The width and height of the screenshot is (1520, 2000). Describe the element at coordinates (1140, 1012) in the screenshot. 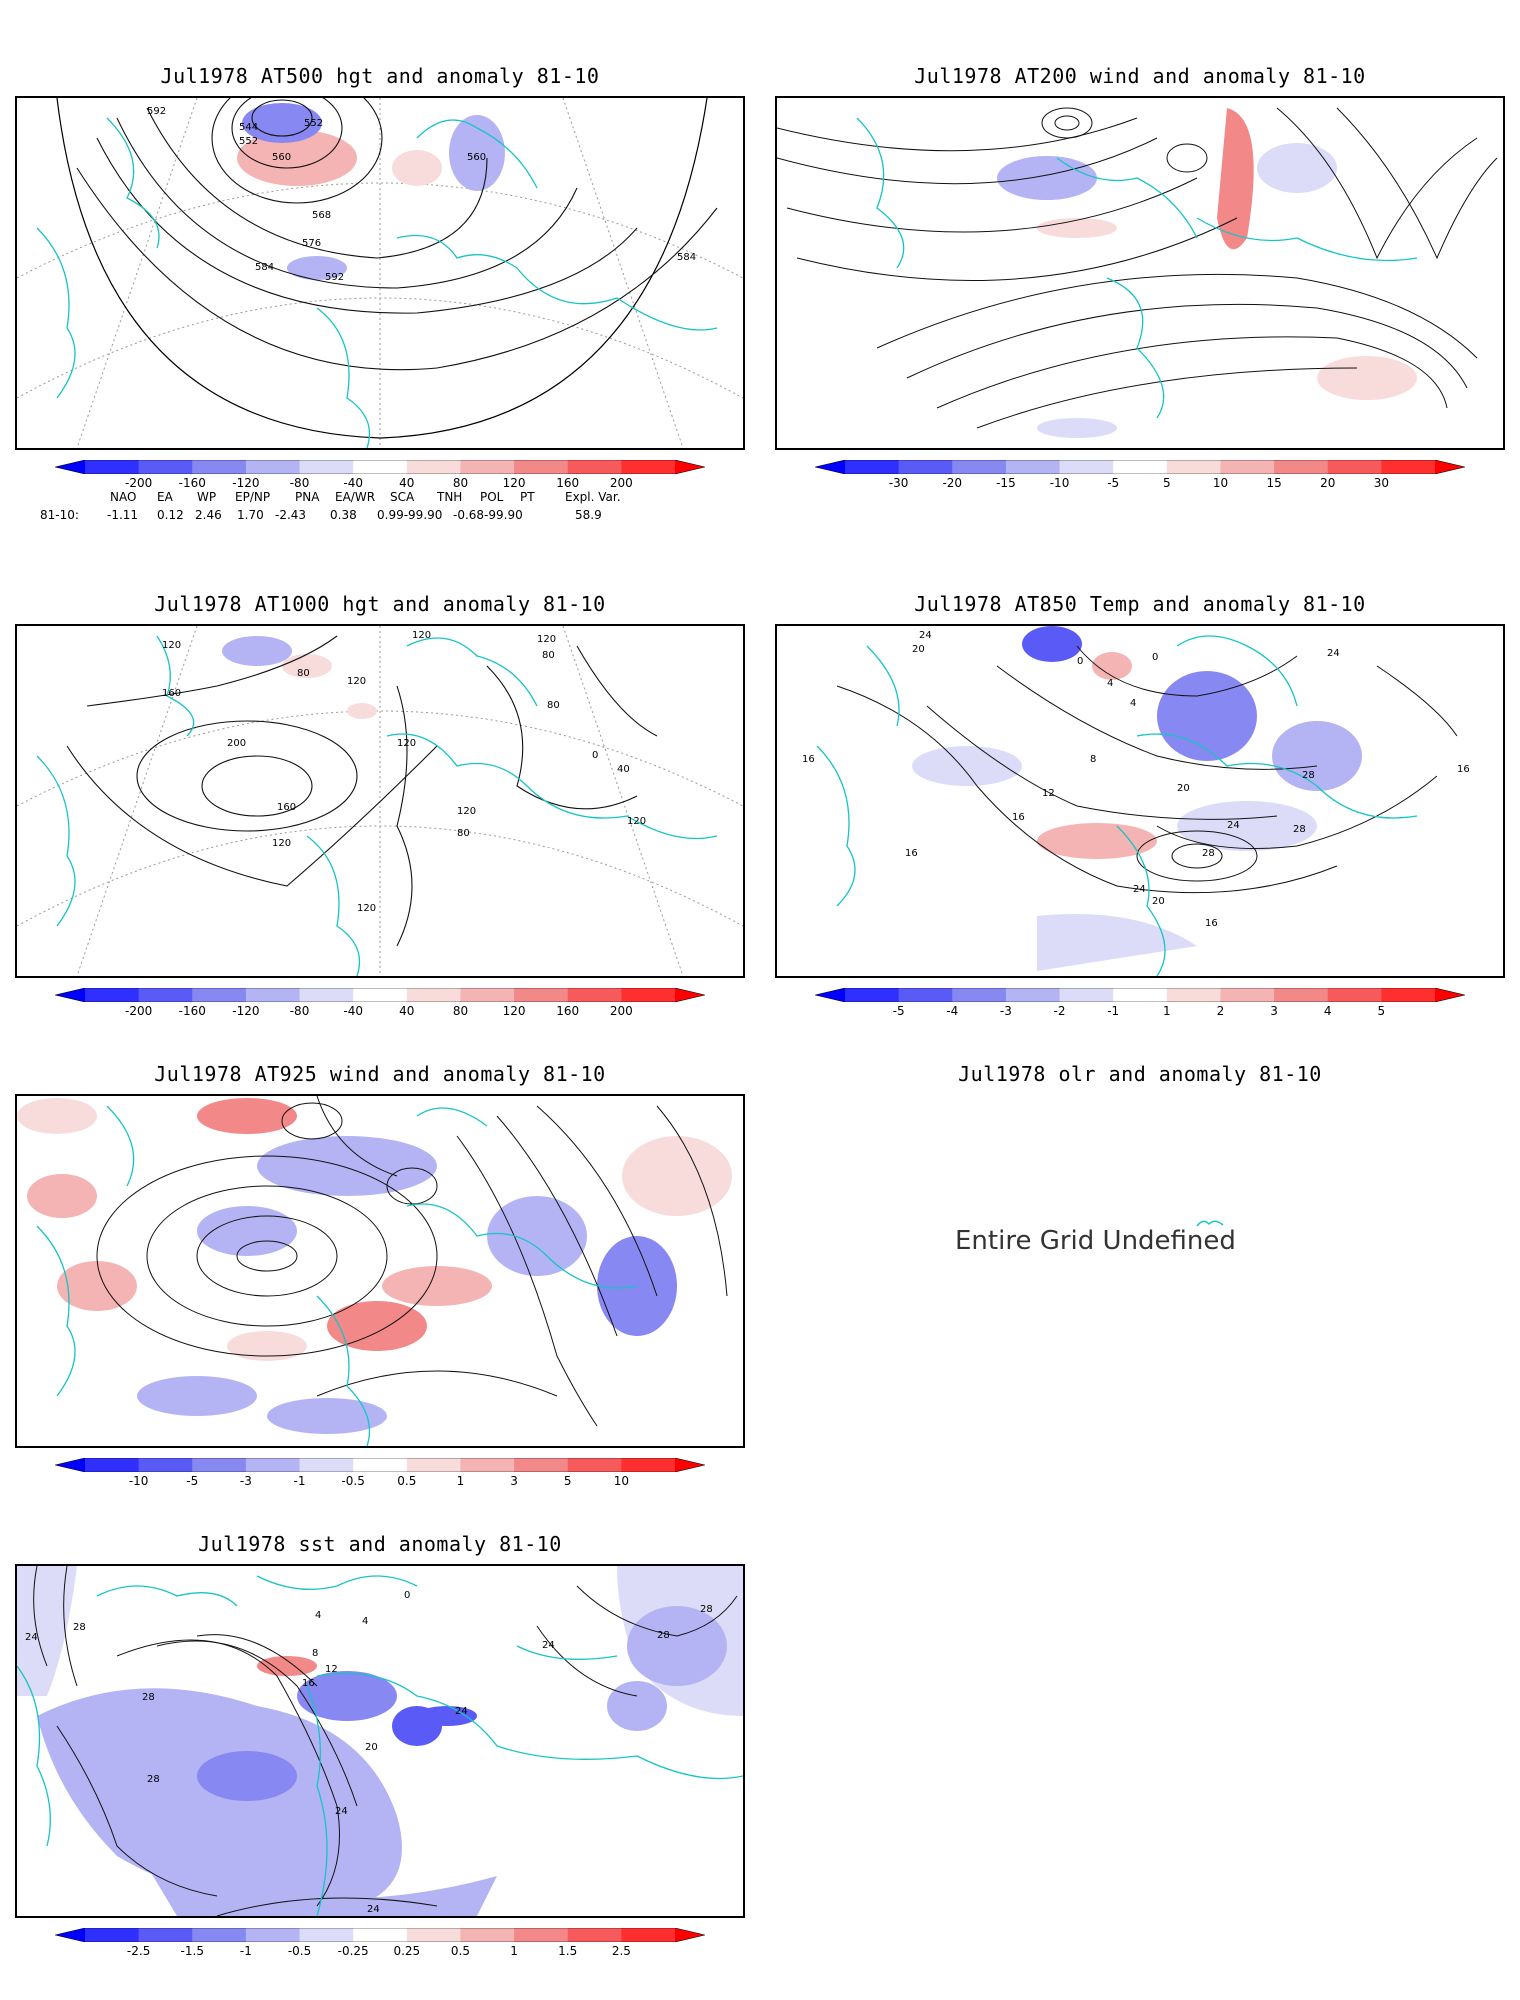

I see `colorbar-labels: -5 -4 -3 -2 -1 1 2 3 4 5` at that location.